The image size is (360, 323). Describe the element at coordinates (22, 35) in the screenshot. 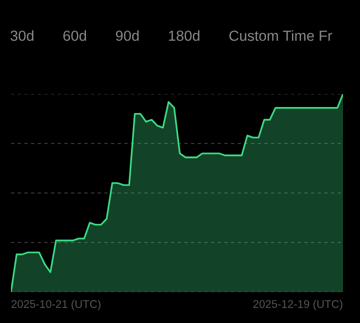

I see `text: 30d` at that location.